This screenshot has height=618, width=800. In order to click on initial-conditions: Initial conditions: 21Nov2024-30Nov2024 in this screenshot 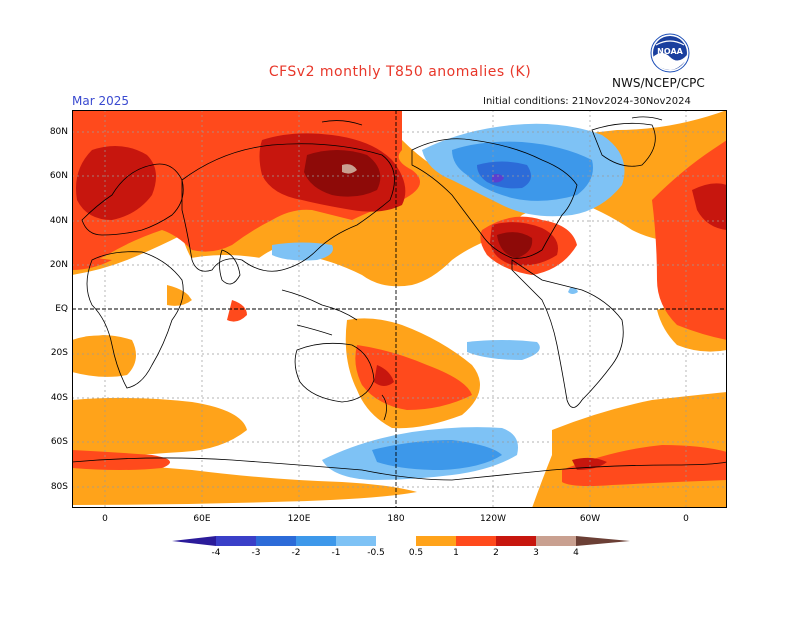, I will do `click(587, 101)`.